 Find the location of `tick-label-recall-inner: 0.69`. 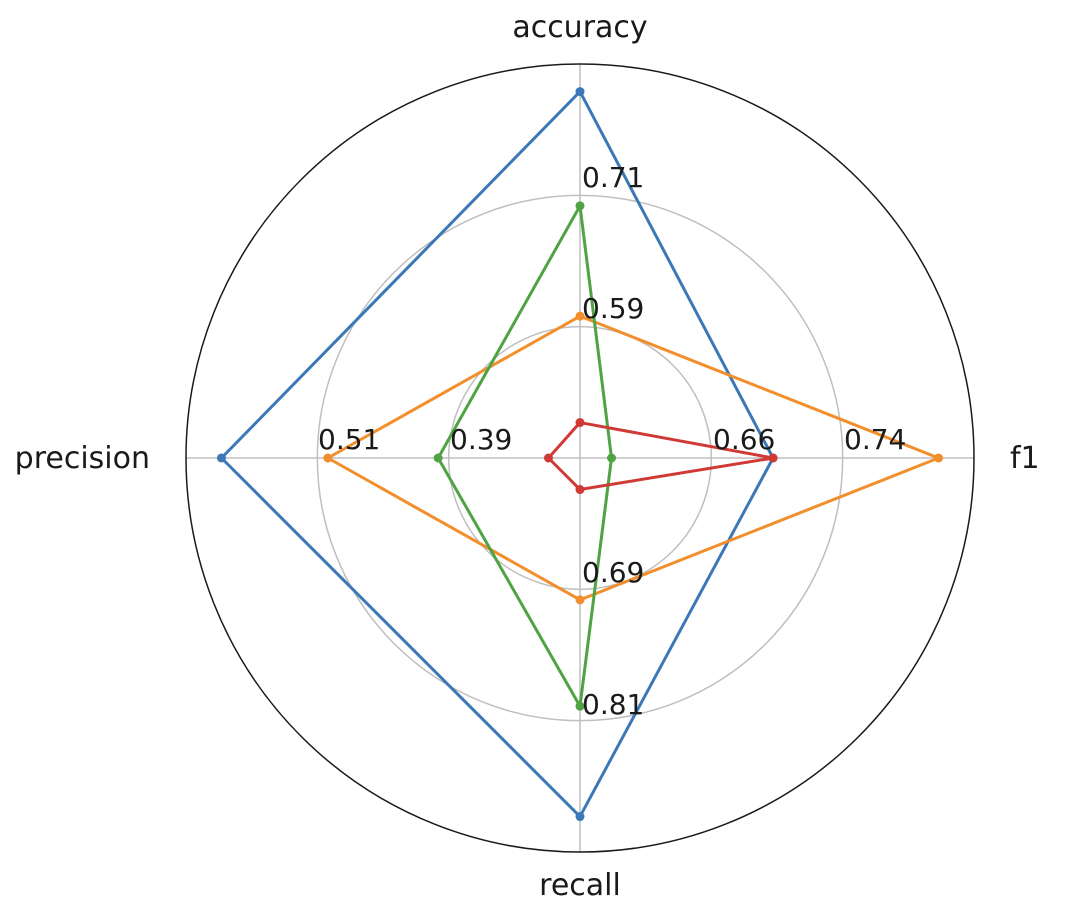

tick-label-recall-inner: 0.69 is located at coordinates (613, 572).